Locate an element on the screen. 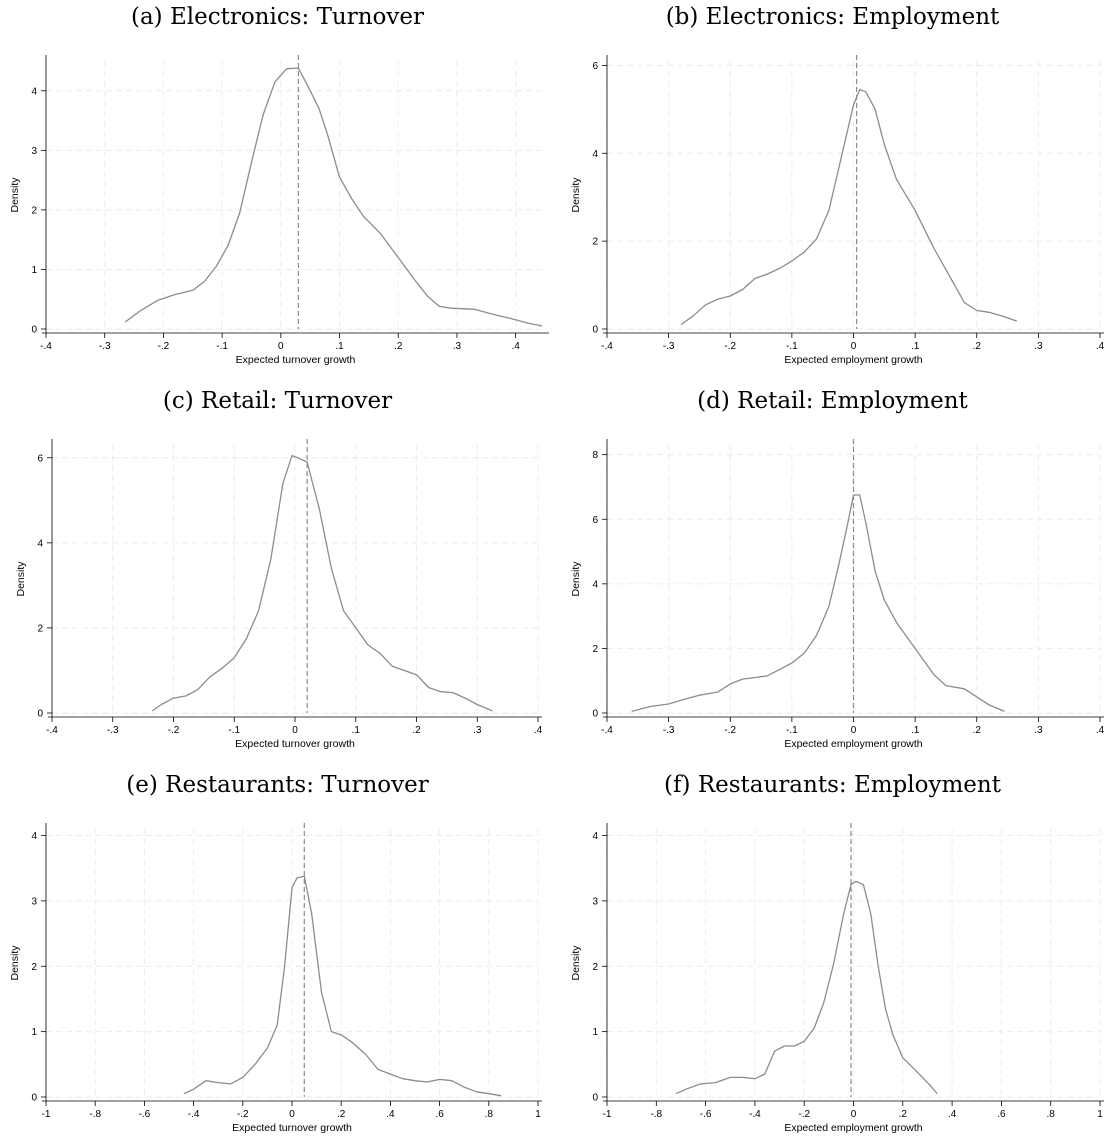 This screenshot has width=1110, height=1144. panel-b-title: (b) Electronics: Employment is located at coordinates (832, 17).